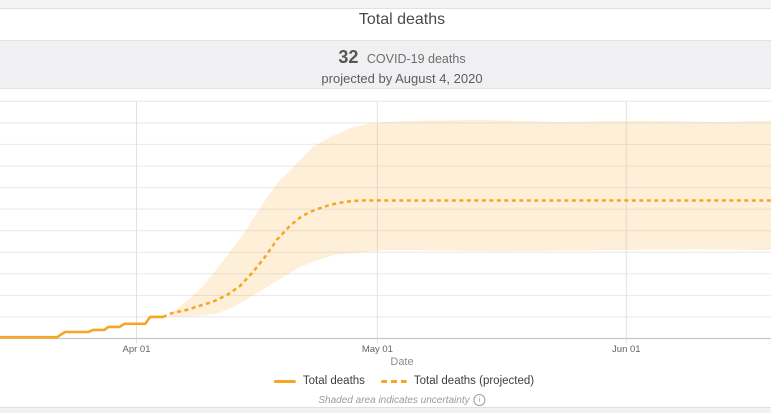 The height and width of the screenshot is (413, 771). I want to click on info-icon: i, so click(479, 400).